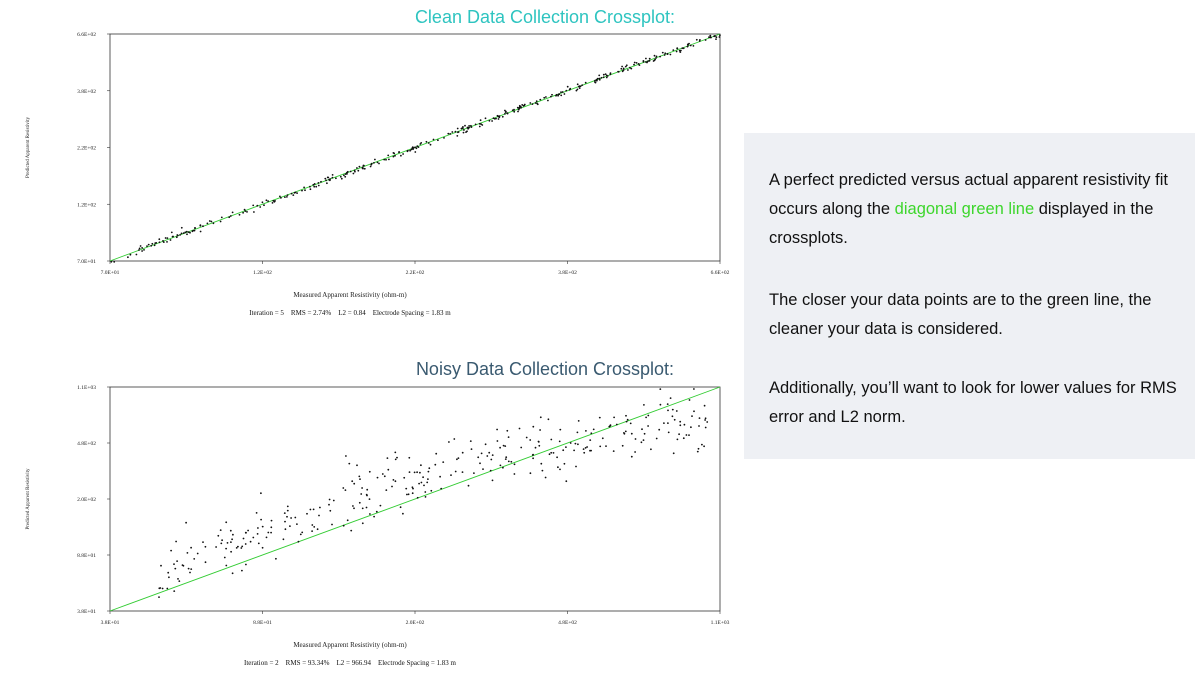  I want to click on info-text: displayed in the crossplots., so click(961, 223).